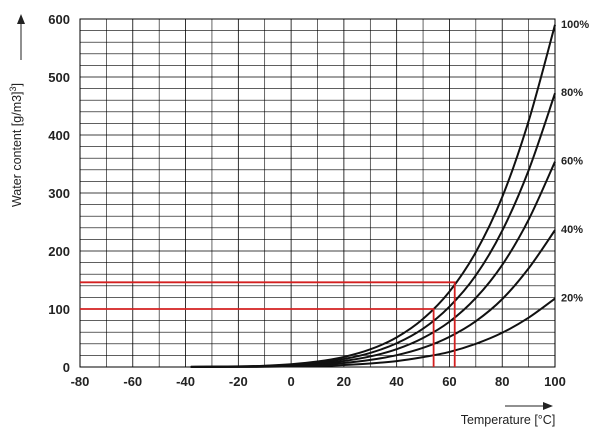 The width and height of the screenshot is (600, 435). Describe the element at coordinates (59, 19) in the screenshot. I see `y-tick-label: 600` at that location.